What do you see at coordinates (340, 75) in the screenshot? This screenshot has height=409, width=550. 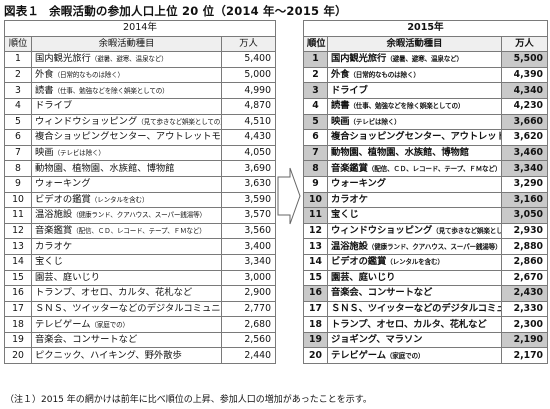 I see `activity-name: 外食` at bounding box center [340, 75].